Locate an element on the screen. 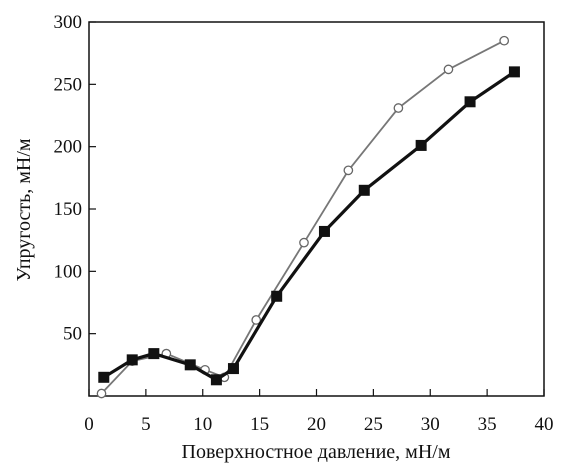  y-axis-ticks: 50 100 150 200 250 300 is located at coordinates (75, 178).